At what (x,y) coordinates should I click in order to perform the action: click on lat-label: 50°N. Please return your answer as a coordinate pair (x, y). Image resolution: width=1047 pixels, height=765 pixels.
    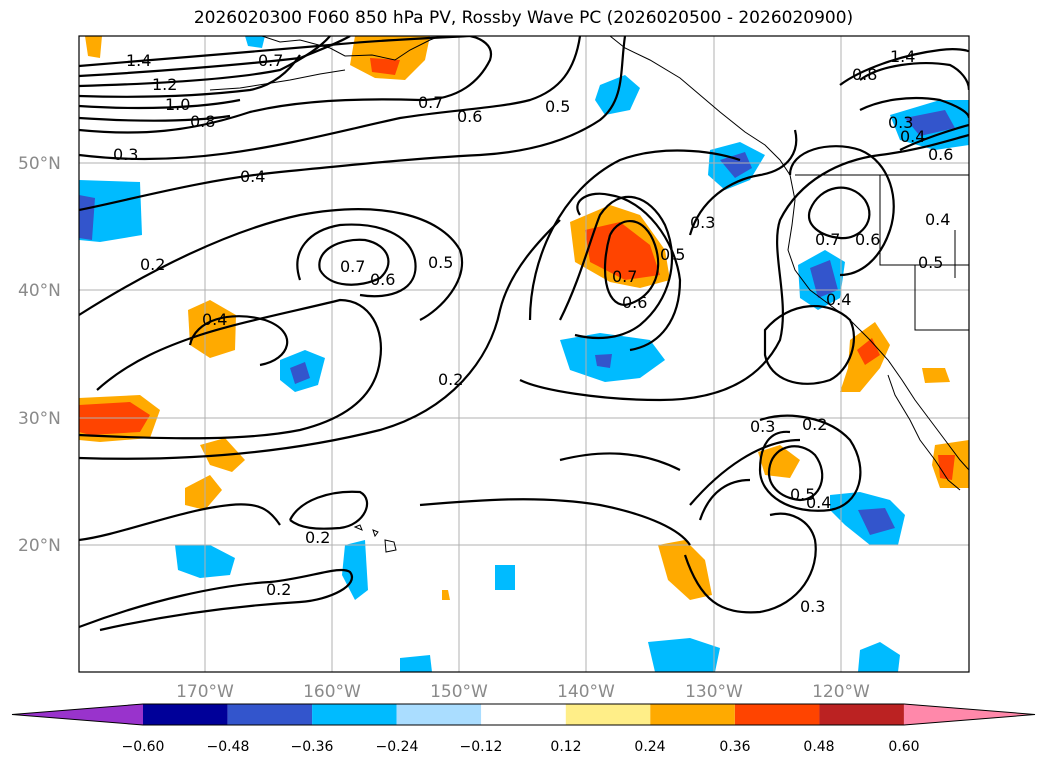
    Looking at the image, I should click on (39, 164).